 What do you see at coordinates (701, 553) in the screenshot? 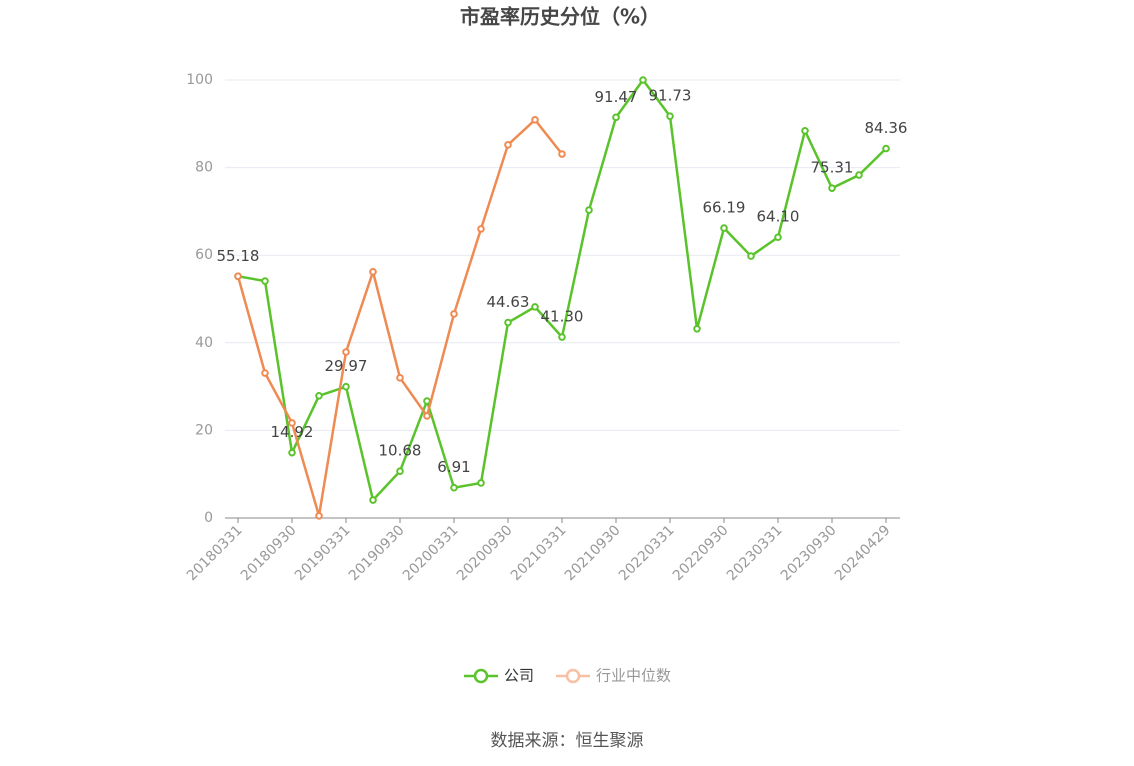
I see `x-tick-label: 20220930` at bounding box center [701, 553].